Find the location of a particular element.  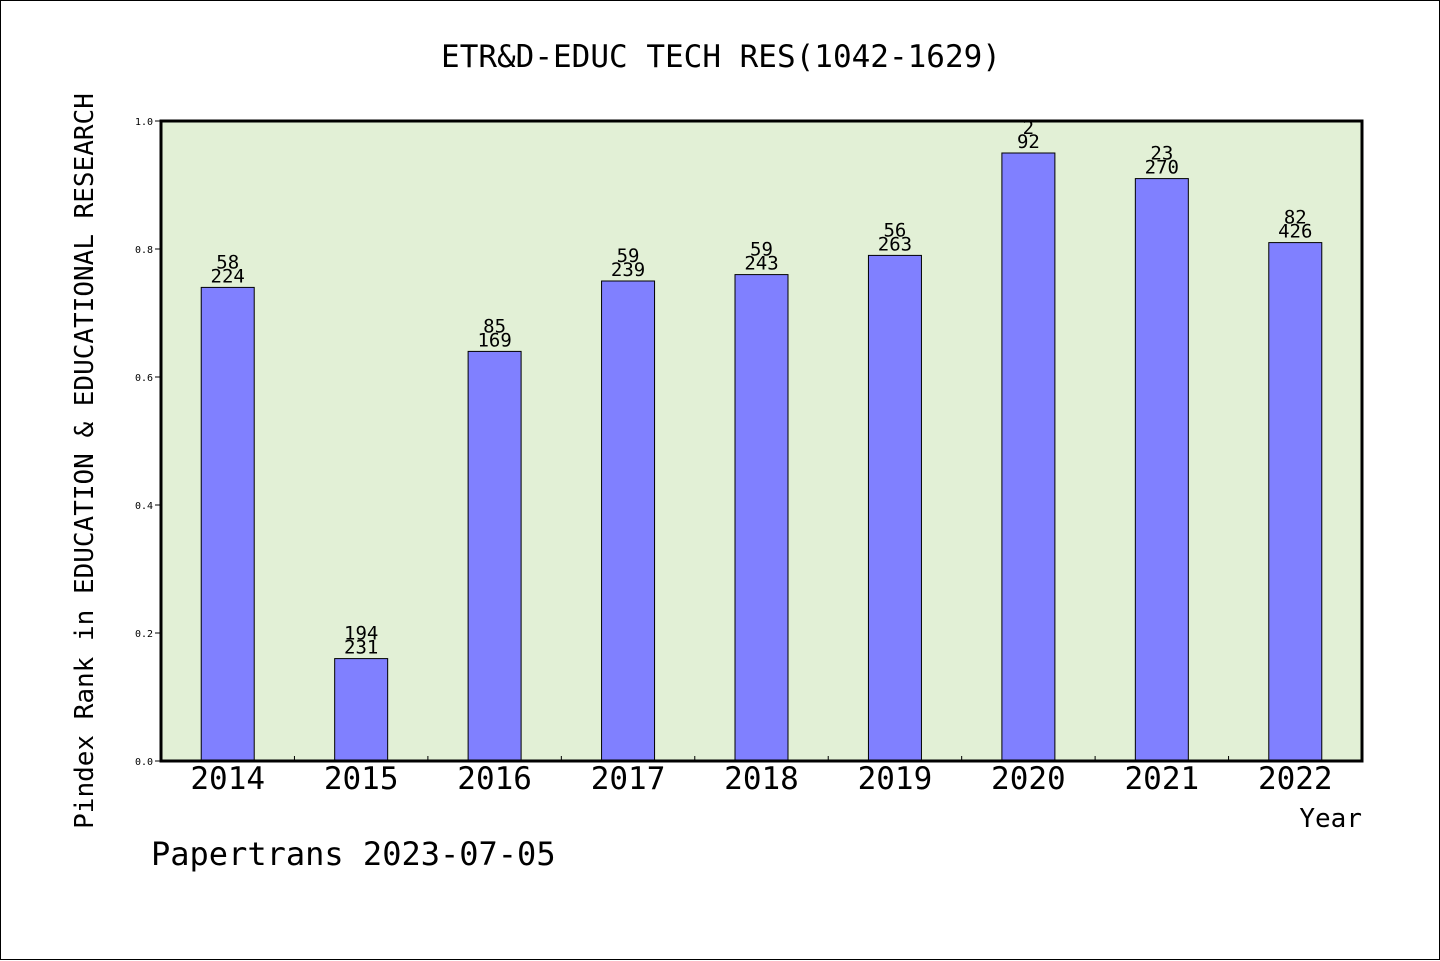

y-tick-label-1.0: 1.0 is located at coordinates (144, 122).